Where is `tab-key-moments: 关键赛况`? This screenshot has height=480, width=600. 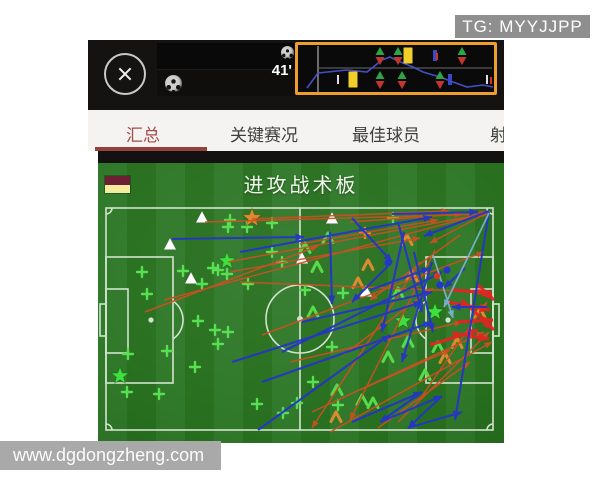
tab-key-moments: 关键赛况 is located at coordinates (264, 135).